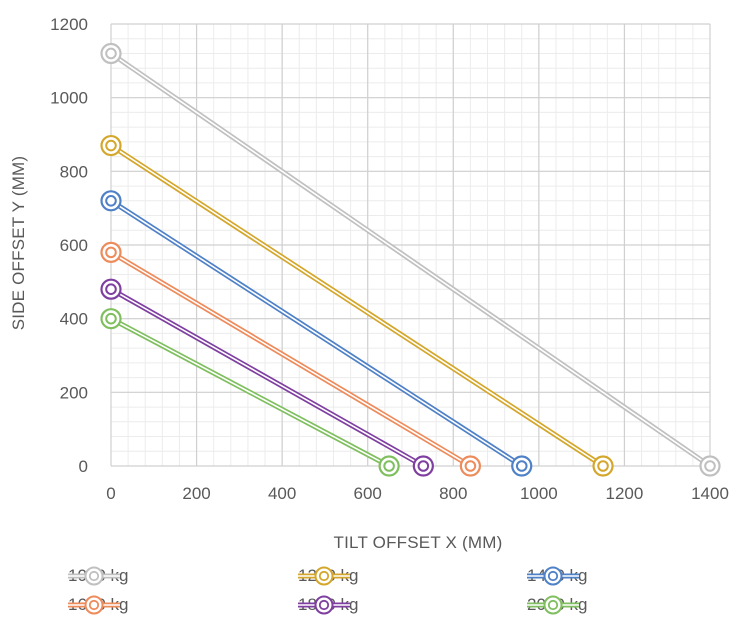 This screenshot has width=737, height=619. What do you see at coordinates (74, 392) in the screenshot?
I see `y-tick-label: 200` at bounding box center [74, 392].